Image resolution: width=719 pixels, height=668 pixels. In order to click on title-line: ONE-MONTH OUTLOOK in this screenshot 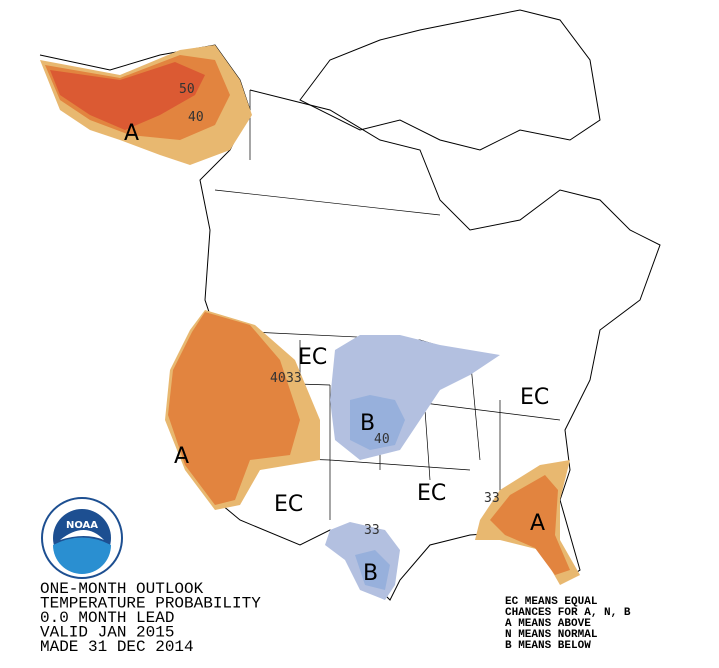, I will do `click(122, 589)`.